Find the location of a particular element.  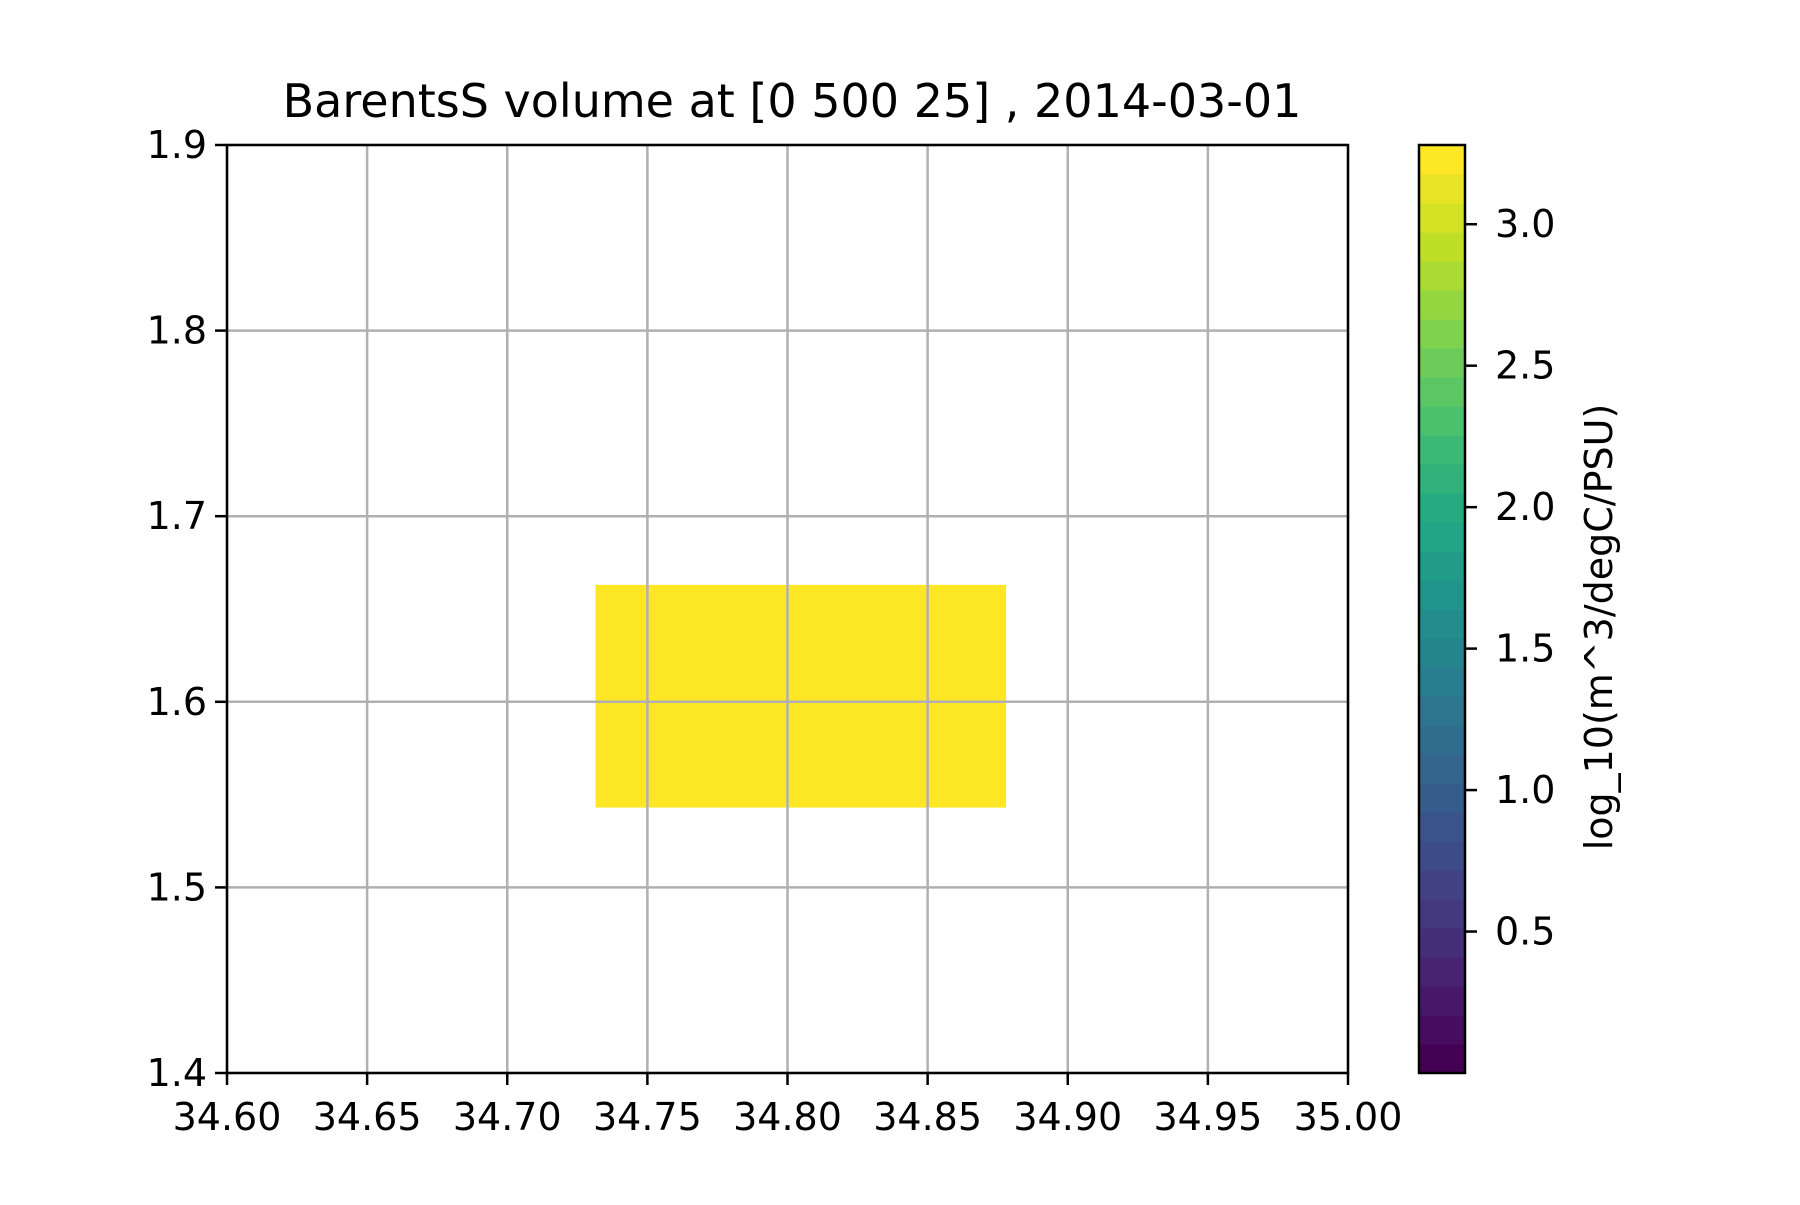

x-tick-label: 34.80 is located at coordinates (787, 1117).